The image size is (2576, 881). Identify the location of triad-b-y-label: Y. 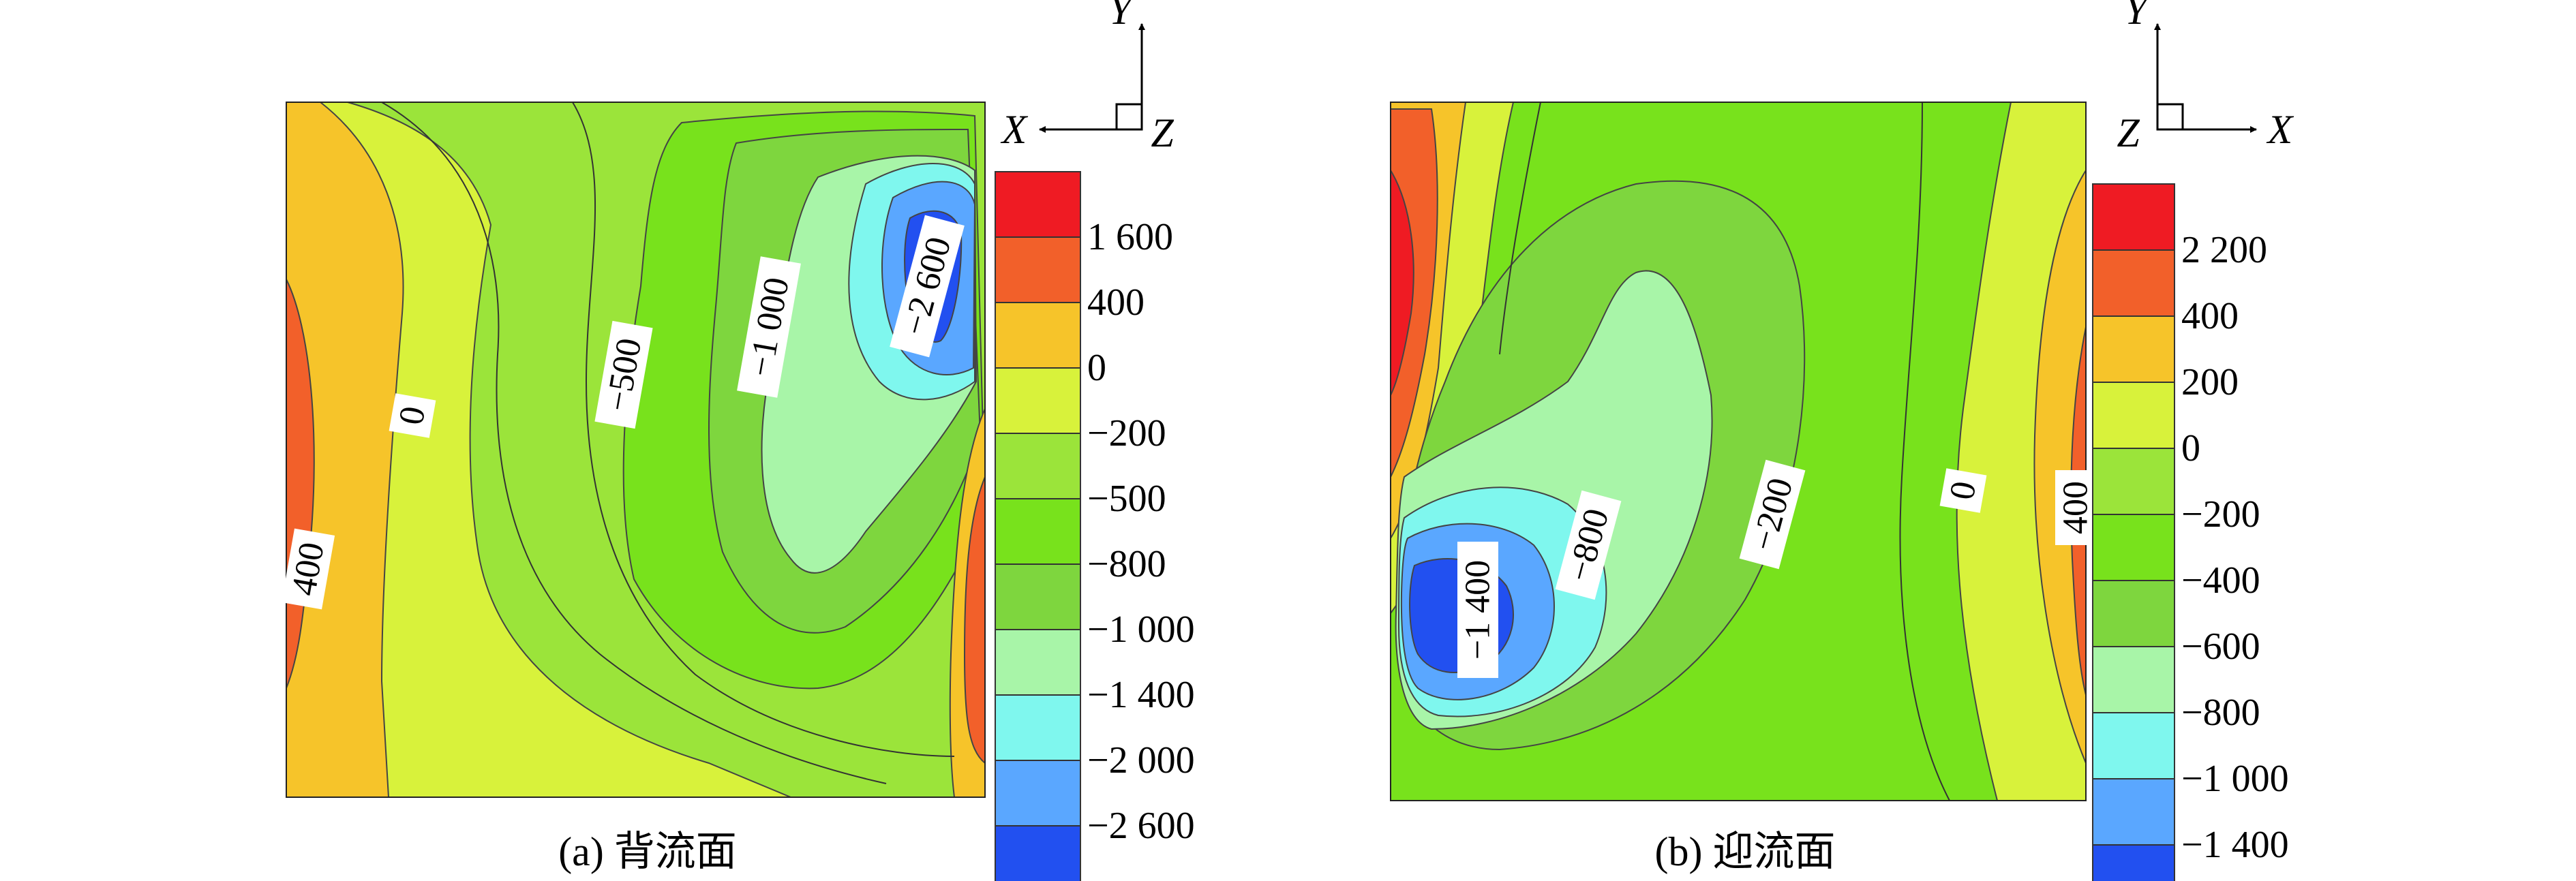
(2138, 17).